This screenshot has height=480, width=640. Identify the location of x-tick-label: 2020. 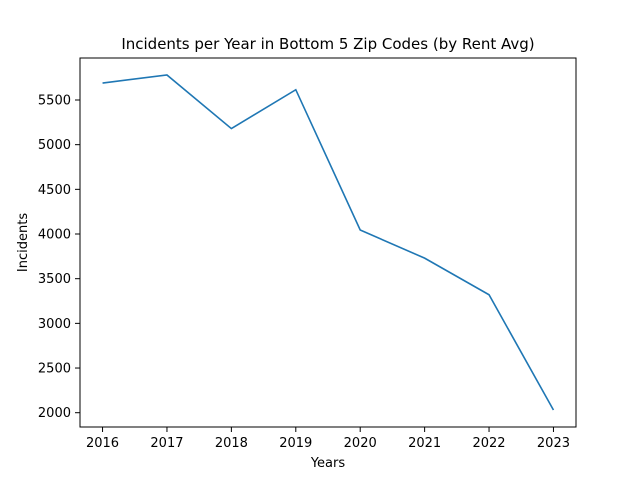
(360, 443).